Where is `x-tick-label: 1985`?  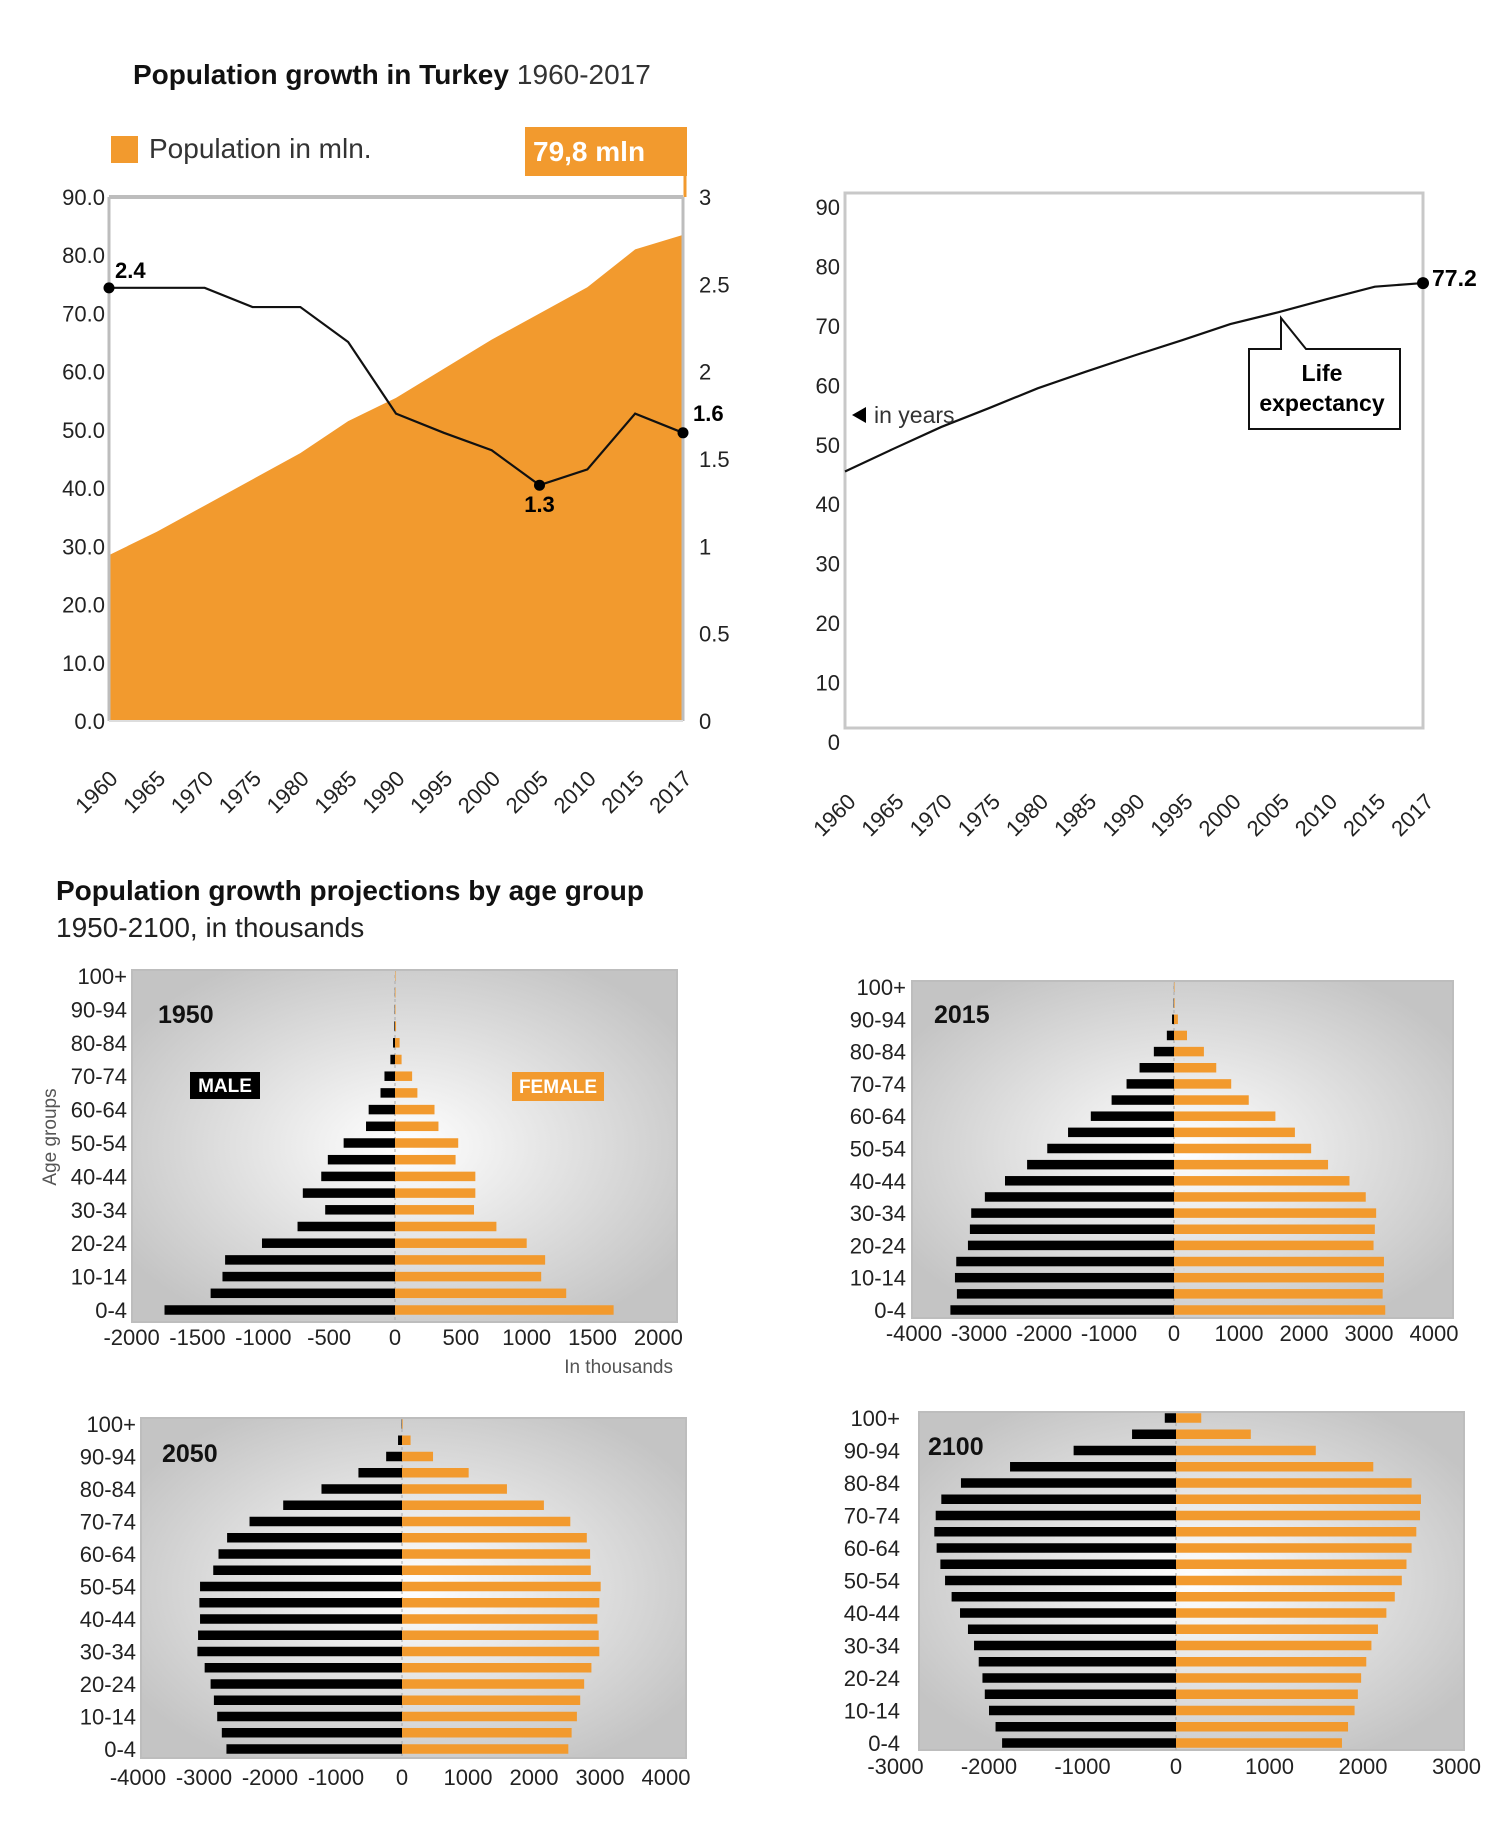 x-tick-label: 1985 is located at coordinates (335, 792).